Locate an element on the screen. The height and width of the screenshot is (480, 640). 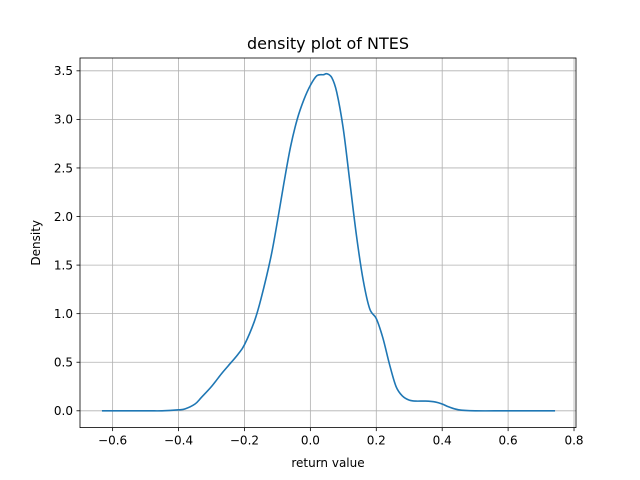
y-tick-label: 0.5 is located at coordinates (63, 363).